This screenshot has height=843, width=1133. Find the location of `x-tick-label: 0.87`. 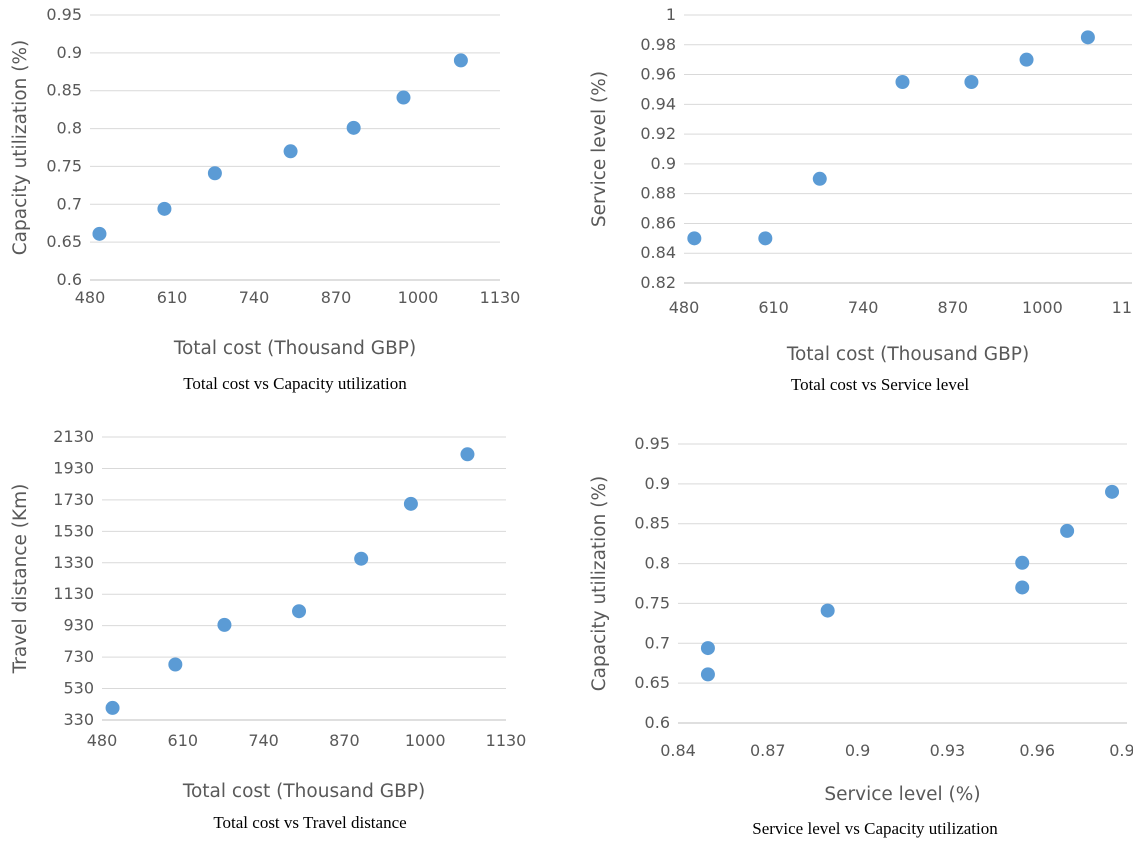

x-tick-label: 0.87 is located at coordinates (768, 750).